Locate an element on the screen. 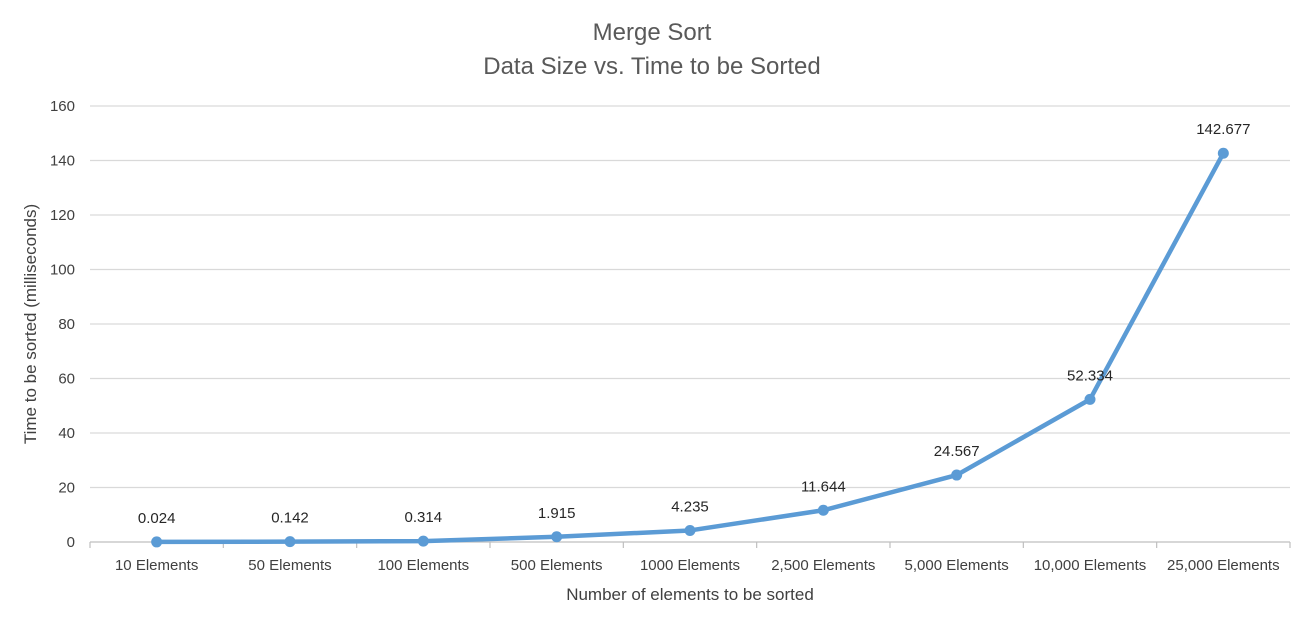  chart-title: Merge Sort is located at coordinates (652, 32).